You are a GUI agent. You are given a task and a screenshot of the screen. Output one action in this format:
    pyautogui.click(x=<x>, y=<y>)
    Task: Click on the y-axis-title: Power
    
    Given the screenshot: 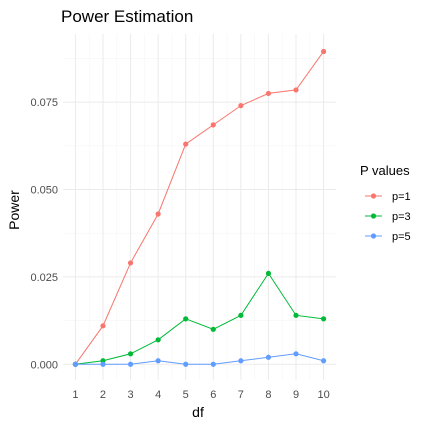 What is the action you would take?
    pyautogui.click(x=14, y=210)
    